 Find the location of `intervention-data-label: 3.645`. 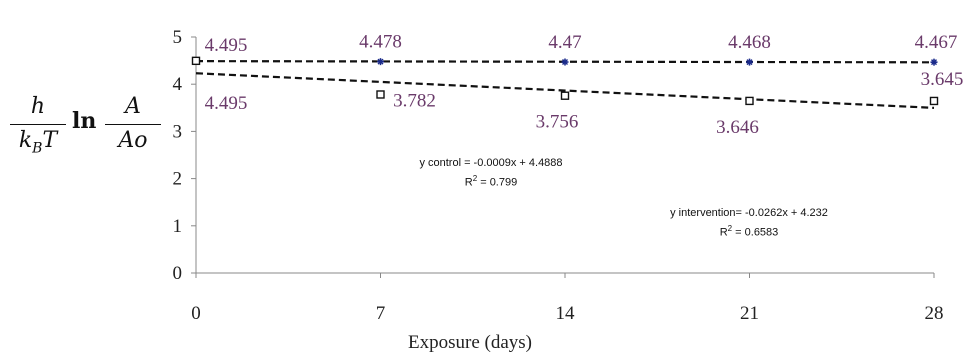

intervention-data-label: 3.645 is located at coordinates (942, 79).